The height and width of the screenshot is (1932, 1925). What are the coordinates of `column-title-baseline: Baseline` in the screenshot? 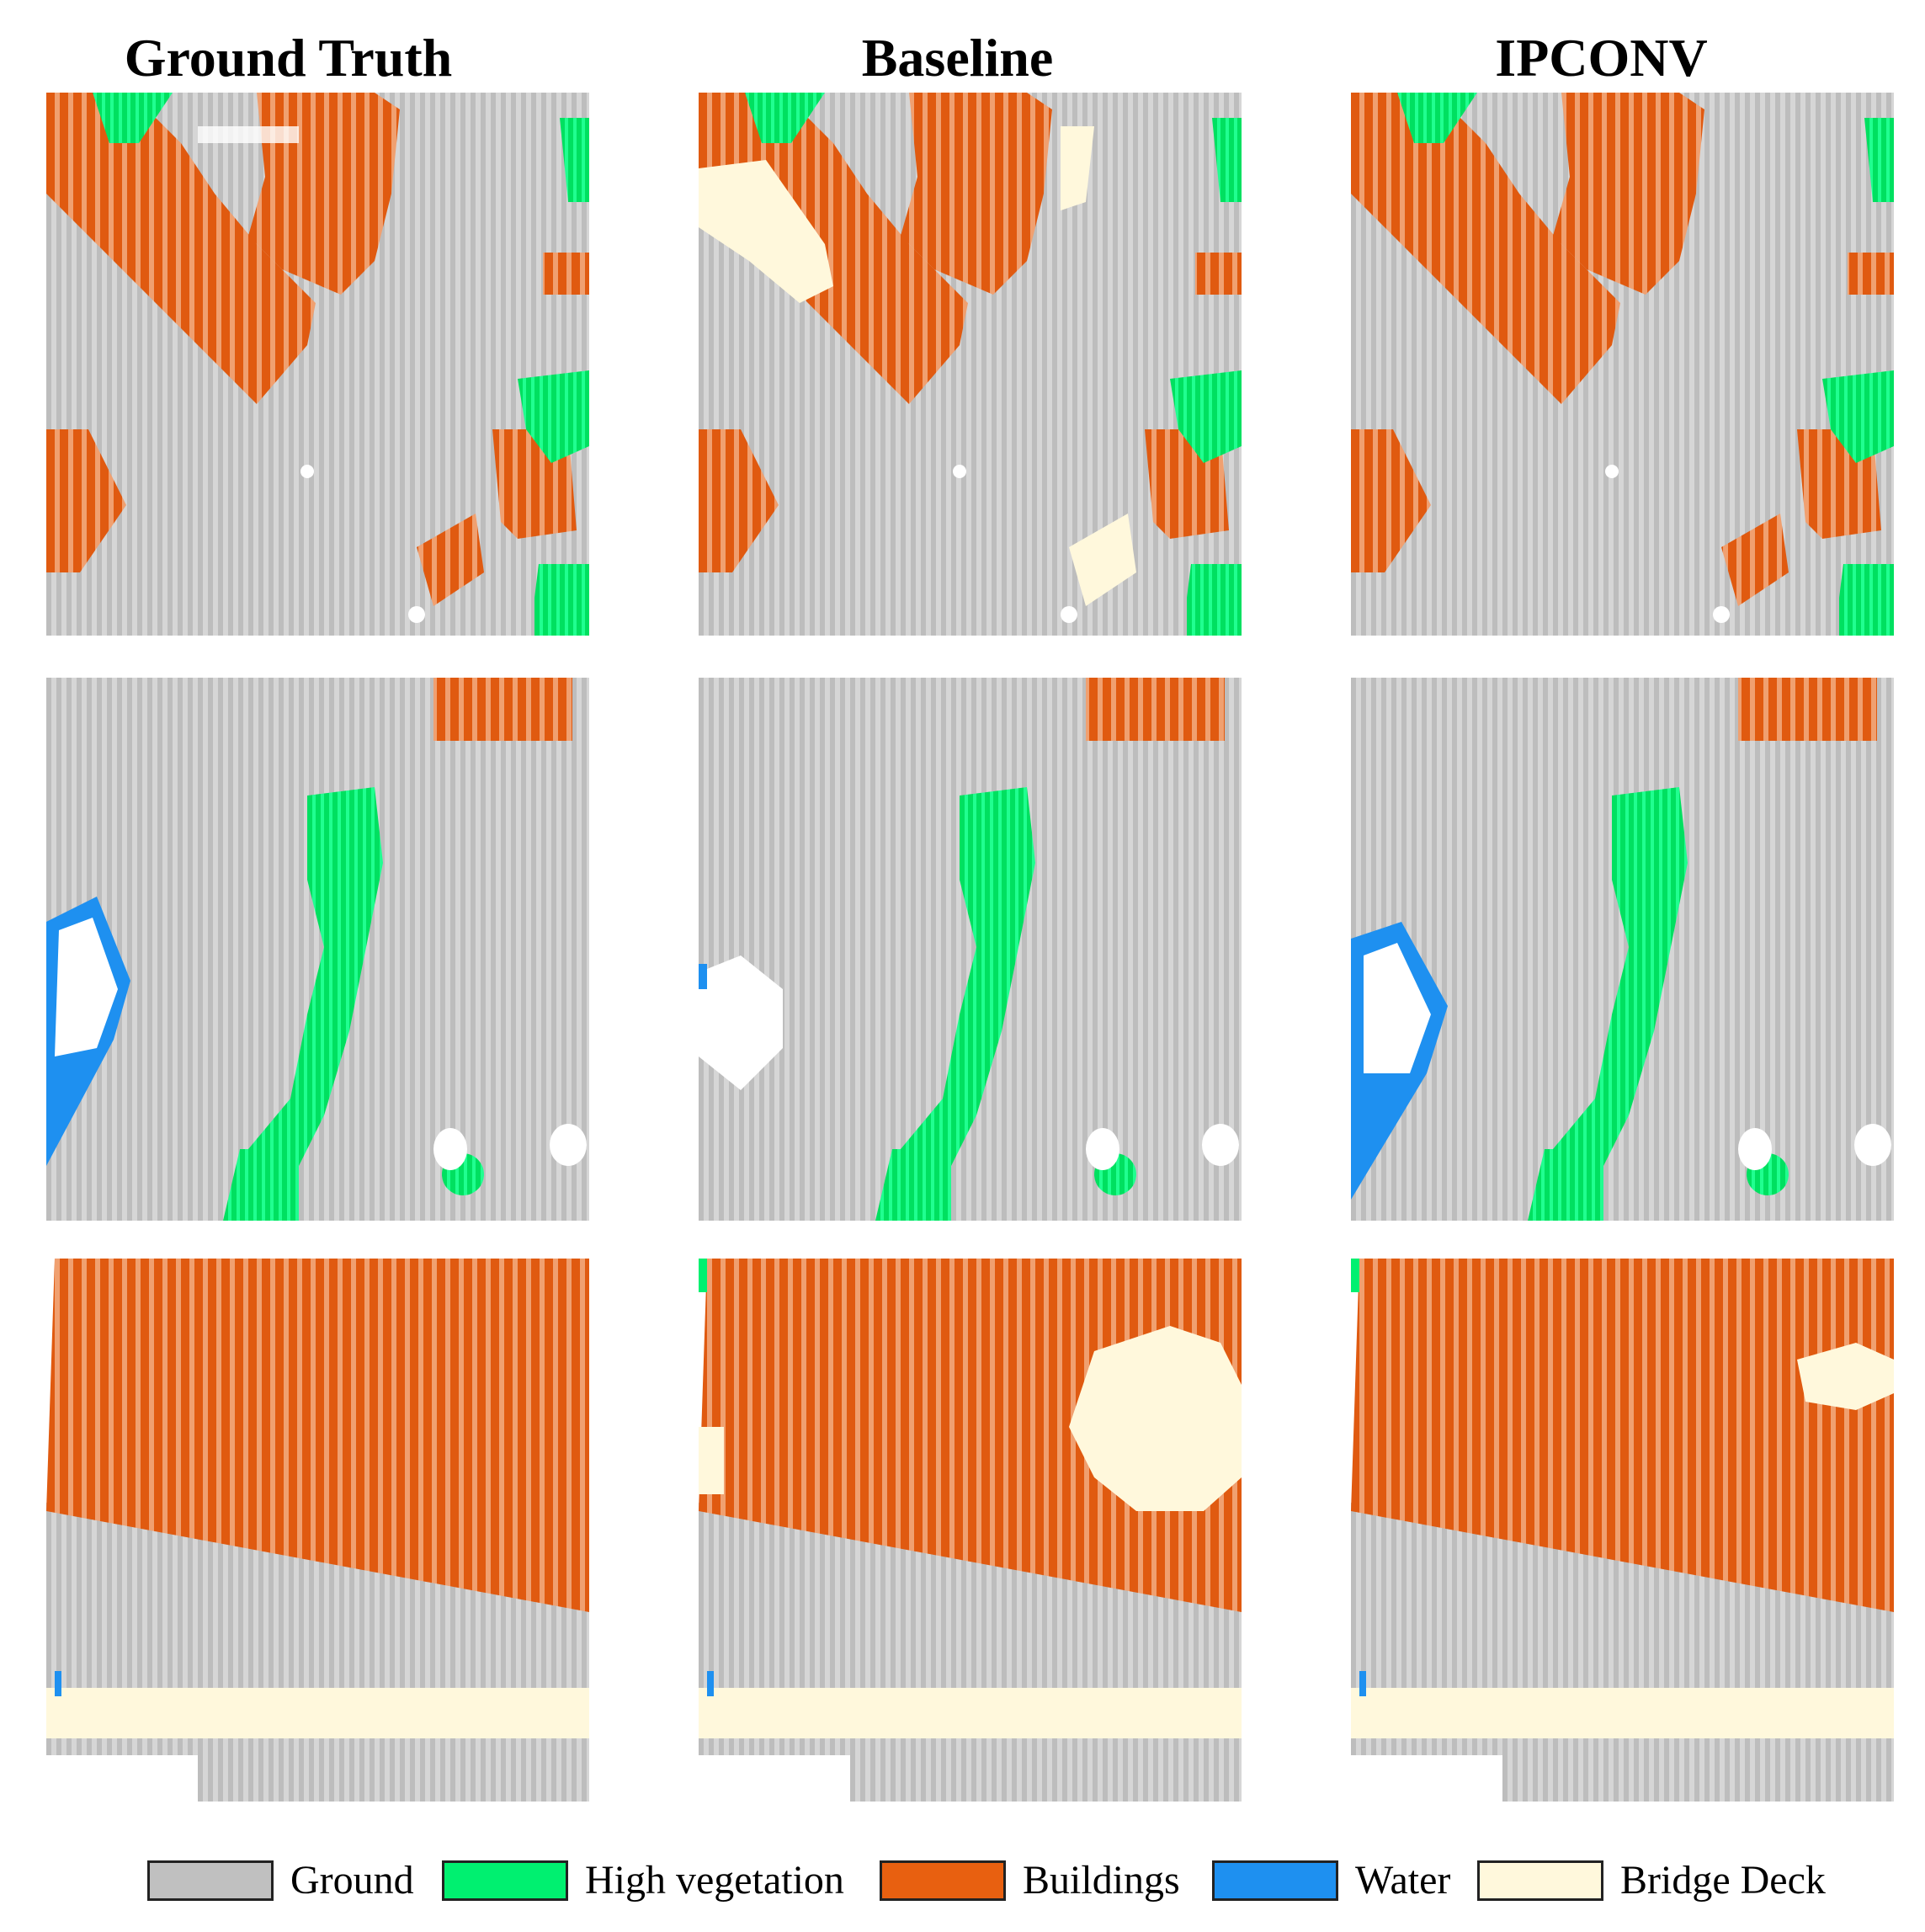 It's located at (957, 58).